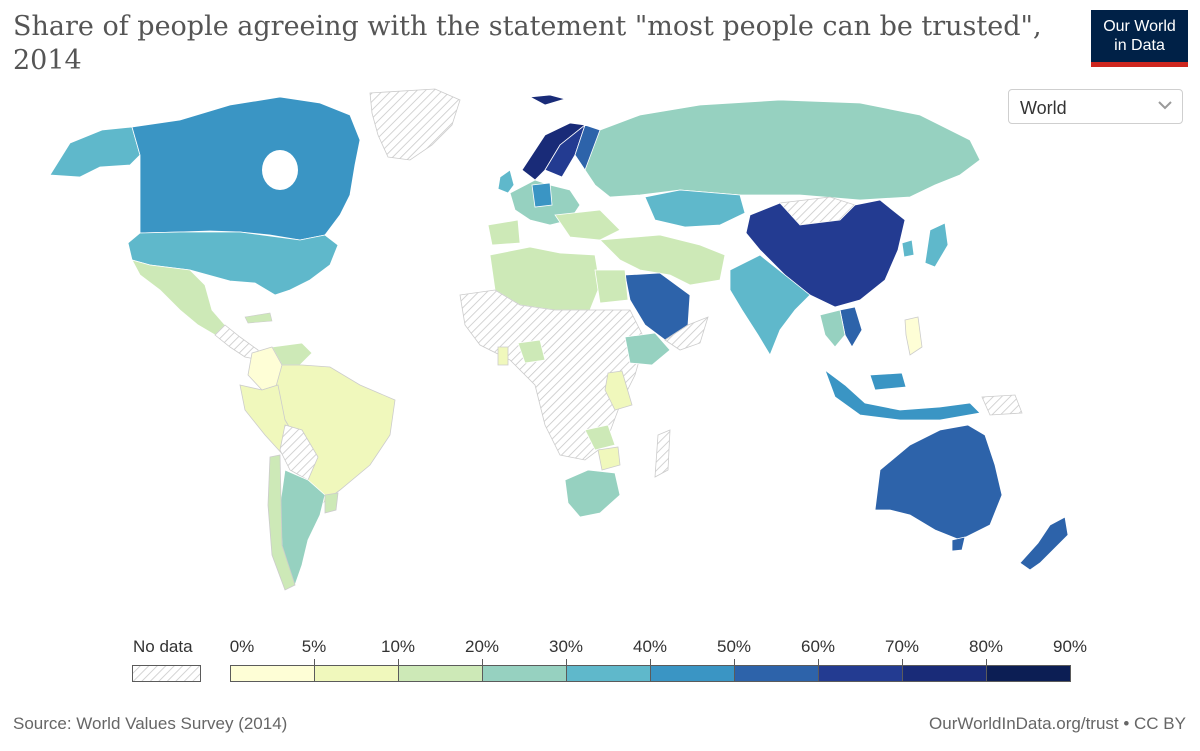 The height and width of the screenshot is (751, 1200). I want to click on country-indonesia, so click(902, 394).